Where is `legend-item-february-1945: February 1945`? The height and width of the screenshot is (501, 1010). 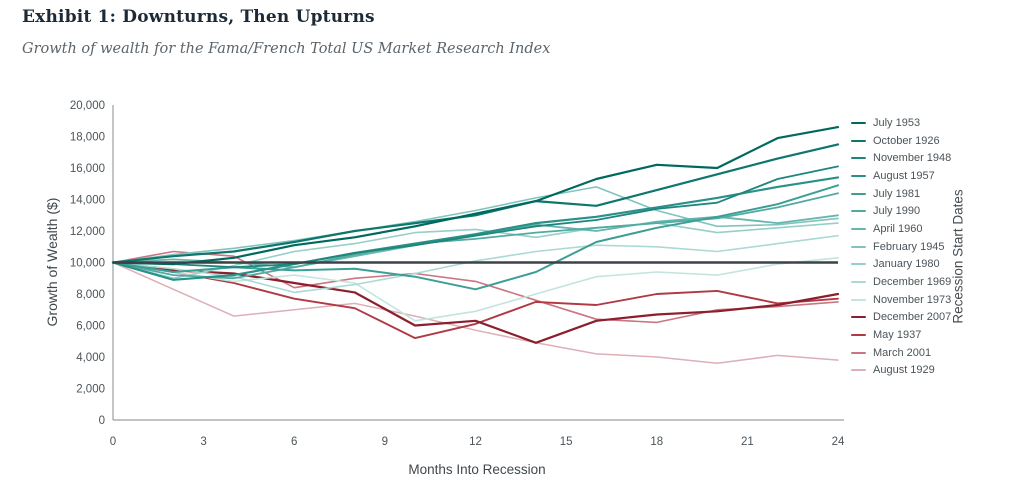 legend-item-february-1945: February 1945 is located at coordinates (901, 247).